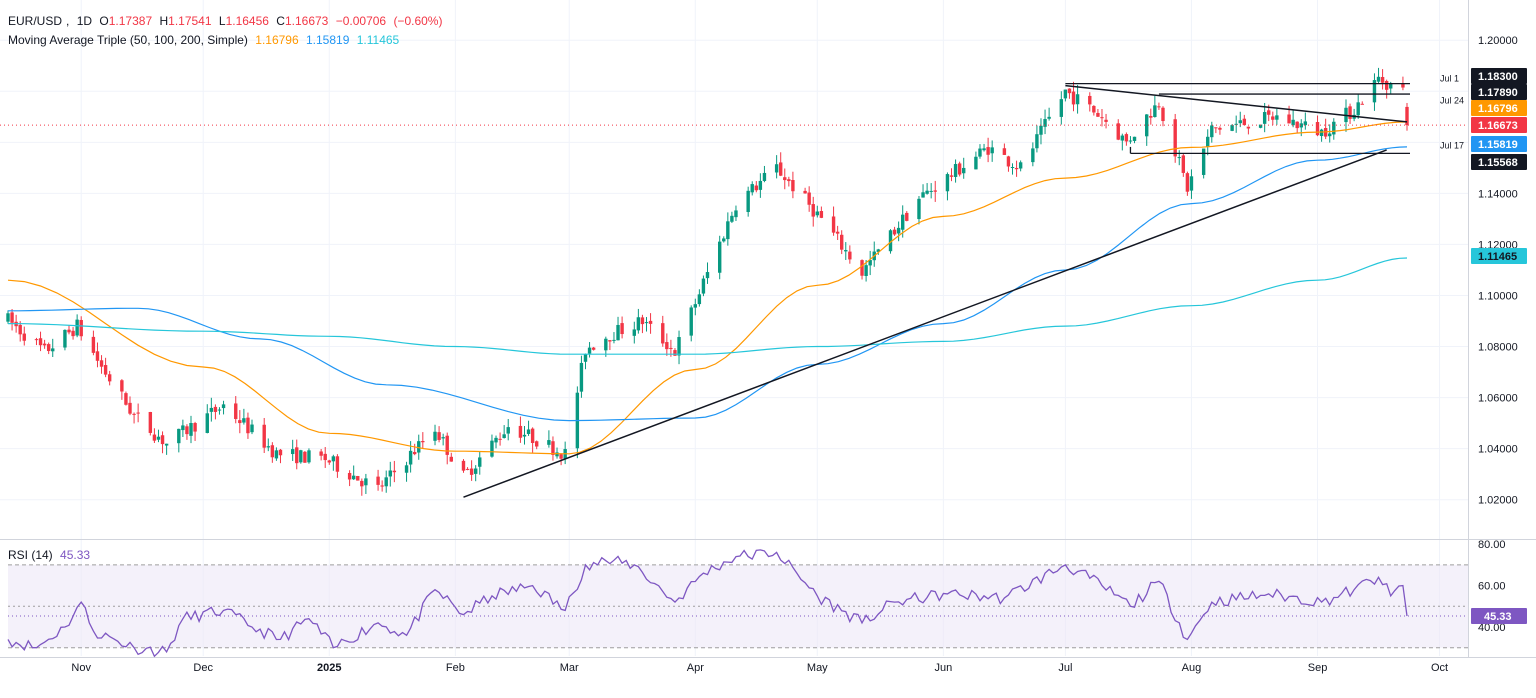 The image size is (1536, 698). I want to click on time-tick-label: Nov, so click(81, 668).